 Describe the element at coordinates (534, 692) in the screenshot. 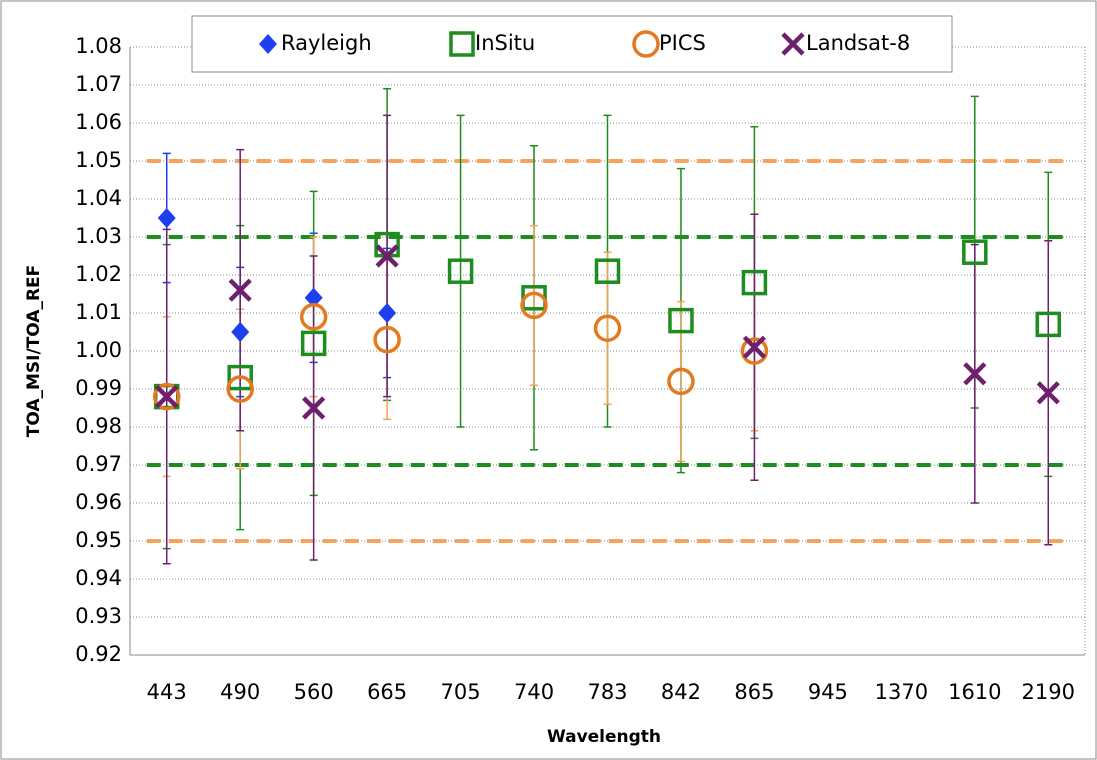

I see `x-tick-label: 740` at that location.